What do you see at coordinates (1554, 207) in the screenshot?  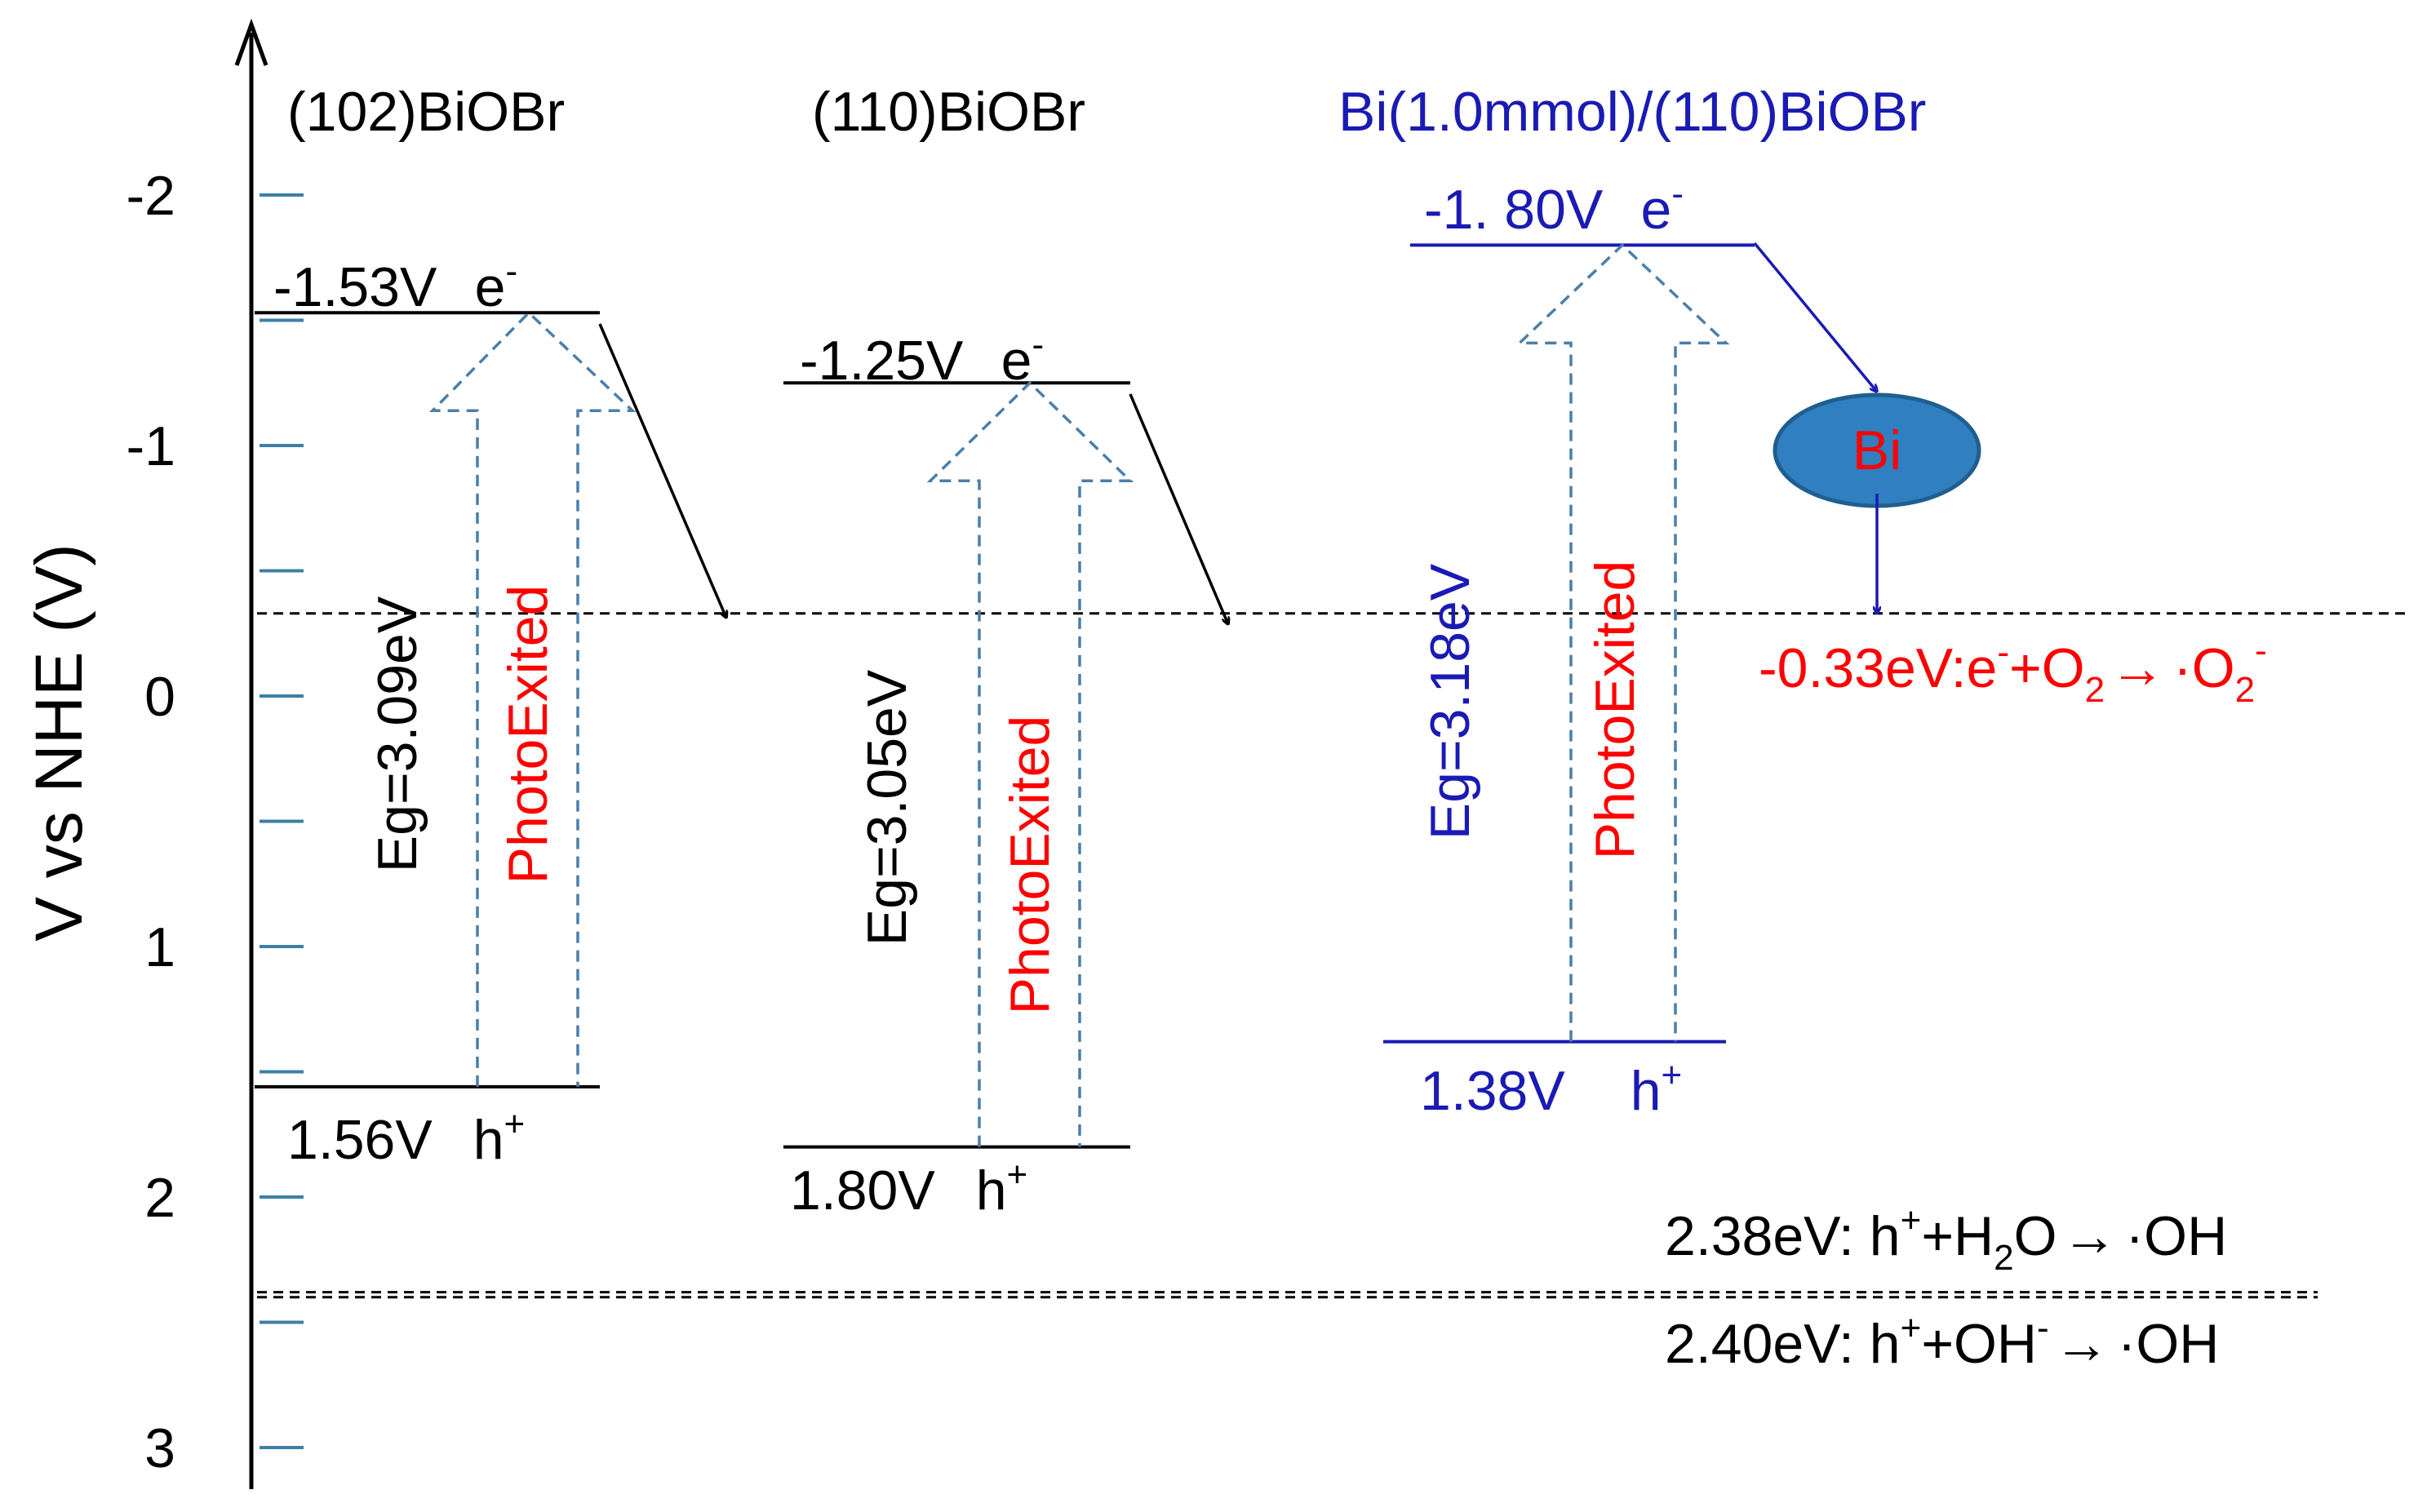 I see `cb-label-bi: -1. 80V e-` at bounding box center [1554, 207].